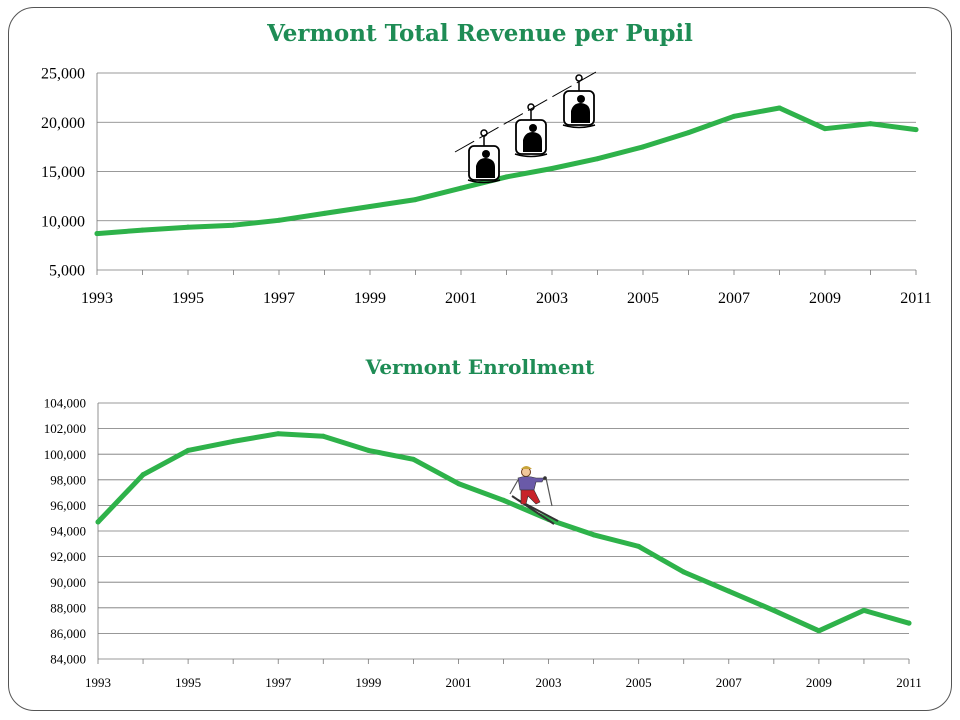 The image size is (960, 720). Describe the element at coordinates (68, 505) in the screenshot. I see `enrollment-y-tick-label: 96,000` at that location.